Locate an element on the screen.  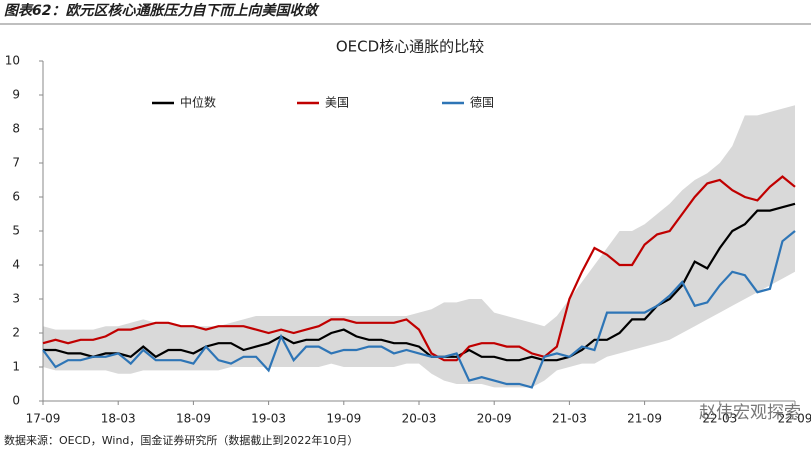
y-tick-label: 1 is located at coordinates (16, 367).